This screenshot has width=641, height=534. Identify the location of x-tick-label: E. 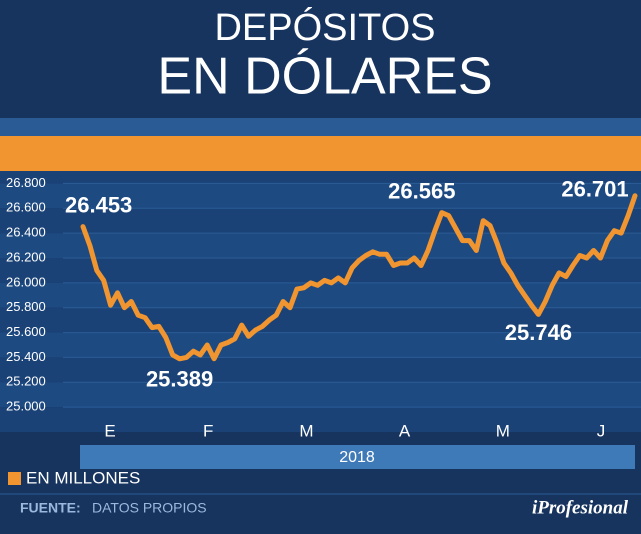
(109, 430).